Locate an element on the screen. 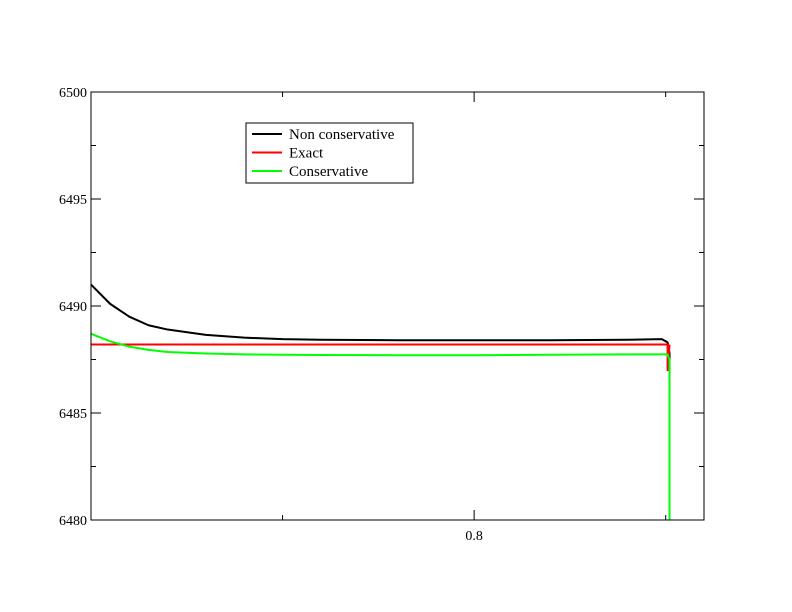  y-tick-label: 6490 is located at coordinates (73, 307).